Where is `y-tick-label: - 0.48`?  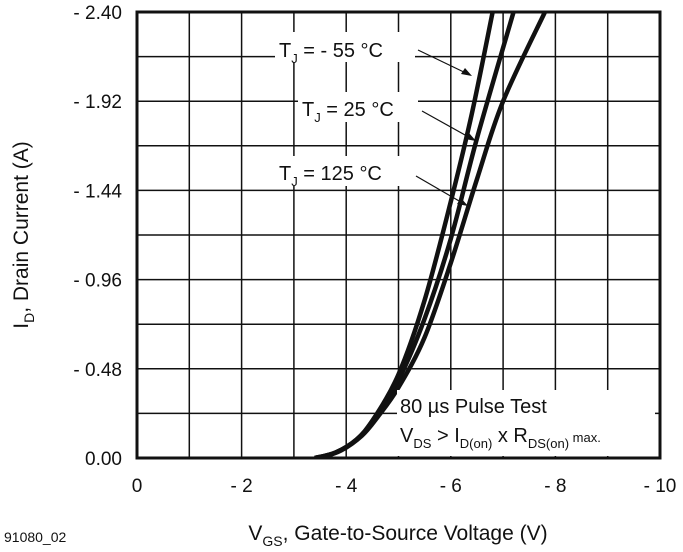
y-tick-label: - 0.48 is located at coordinates (97, 370).